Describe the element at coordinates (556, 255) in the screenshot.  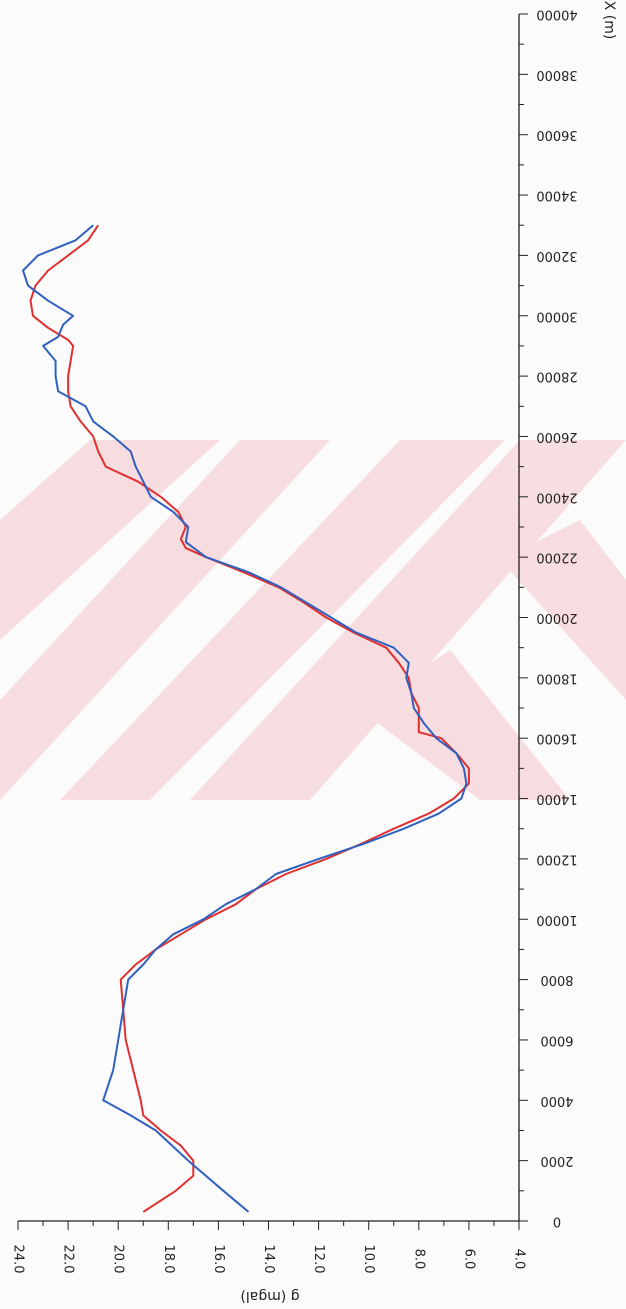
I see `x-tick-label: 32000` at that location.